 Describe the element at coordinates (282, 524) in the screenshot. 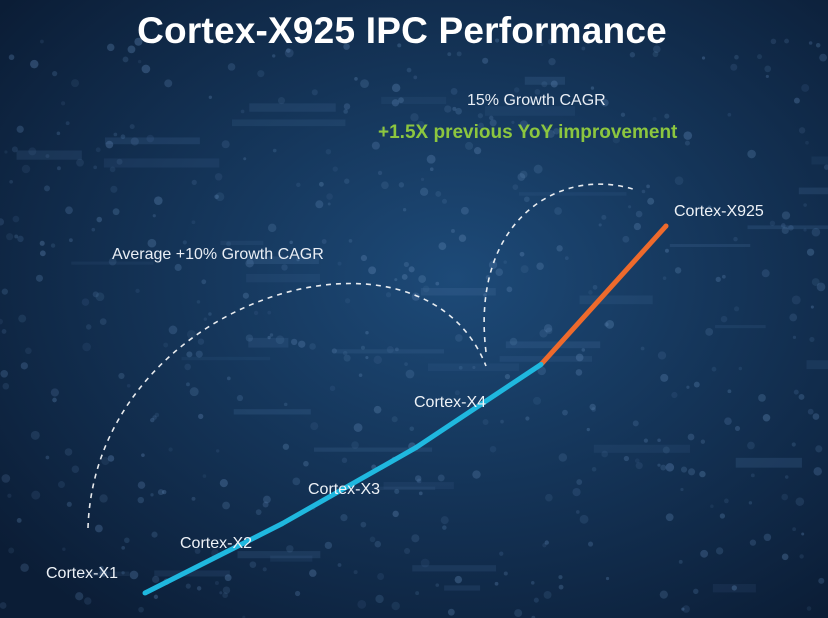

I see `data-point-cortex-x2` at that location.